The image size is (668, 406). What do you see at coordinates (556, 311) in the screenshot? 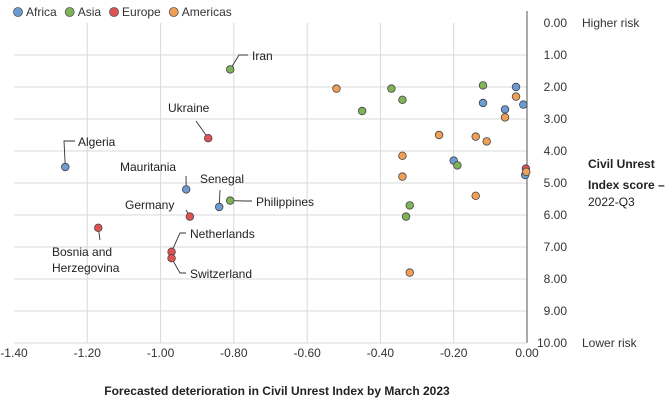
I see `y-tick-label: 9.00` at bounding box center [556, 311].